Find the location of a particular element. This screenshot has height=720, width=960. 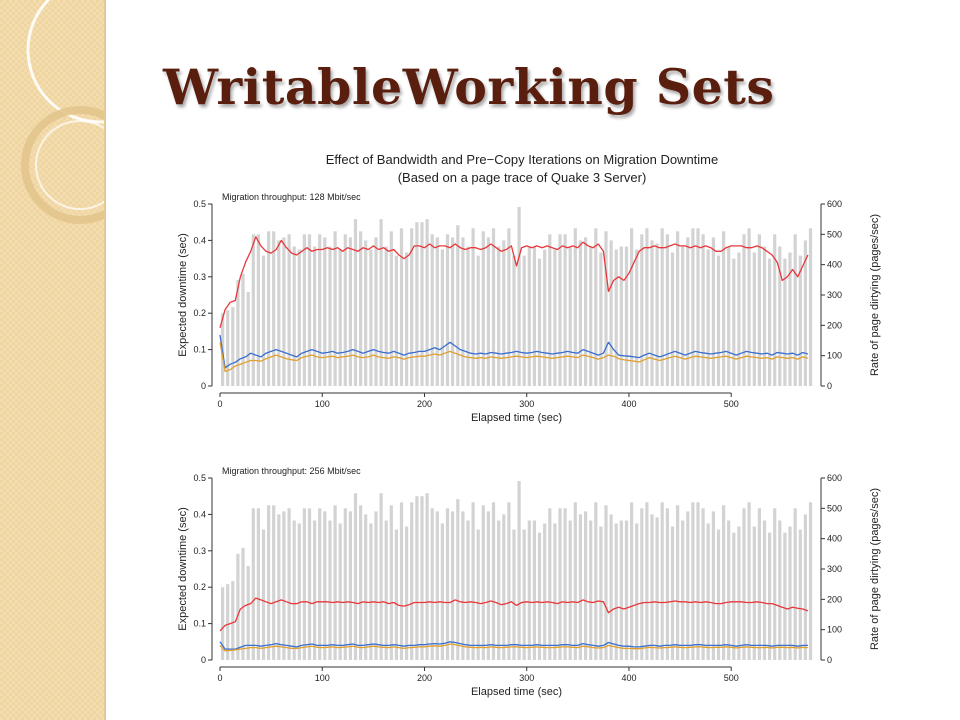

y-tick-label: 0.4 is located at coordinates (199, 514).